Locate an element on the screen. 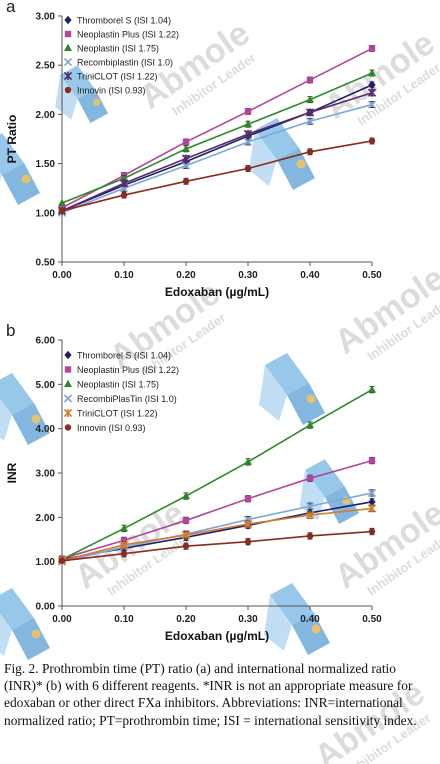  legend-label: RecombiPlasTin (ISI 1.0) is located at coordinates (127, 399).